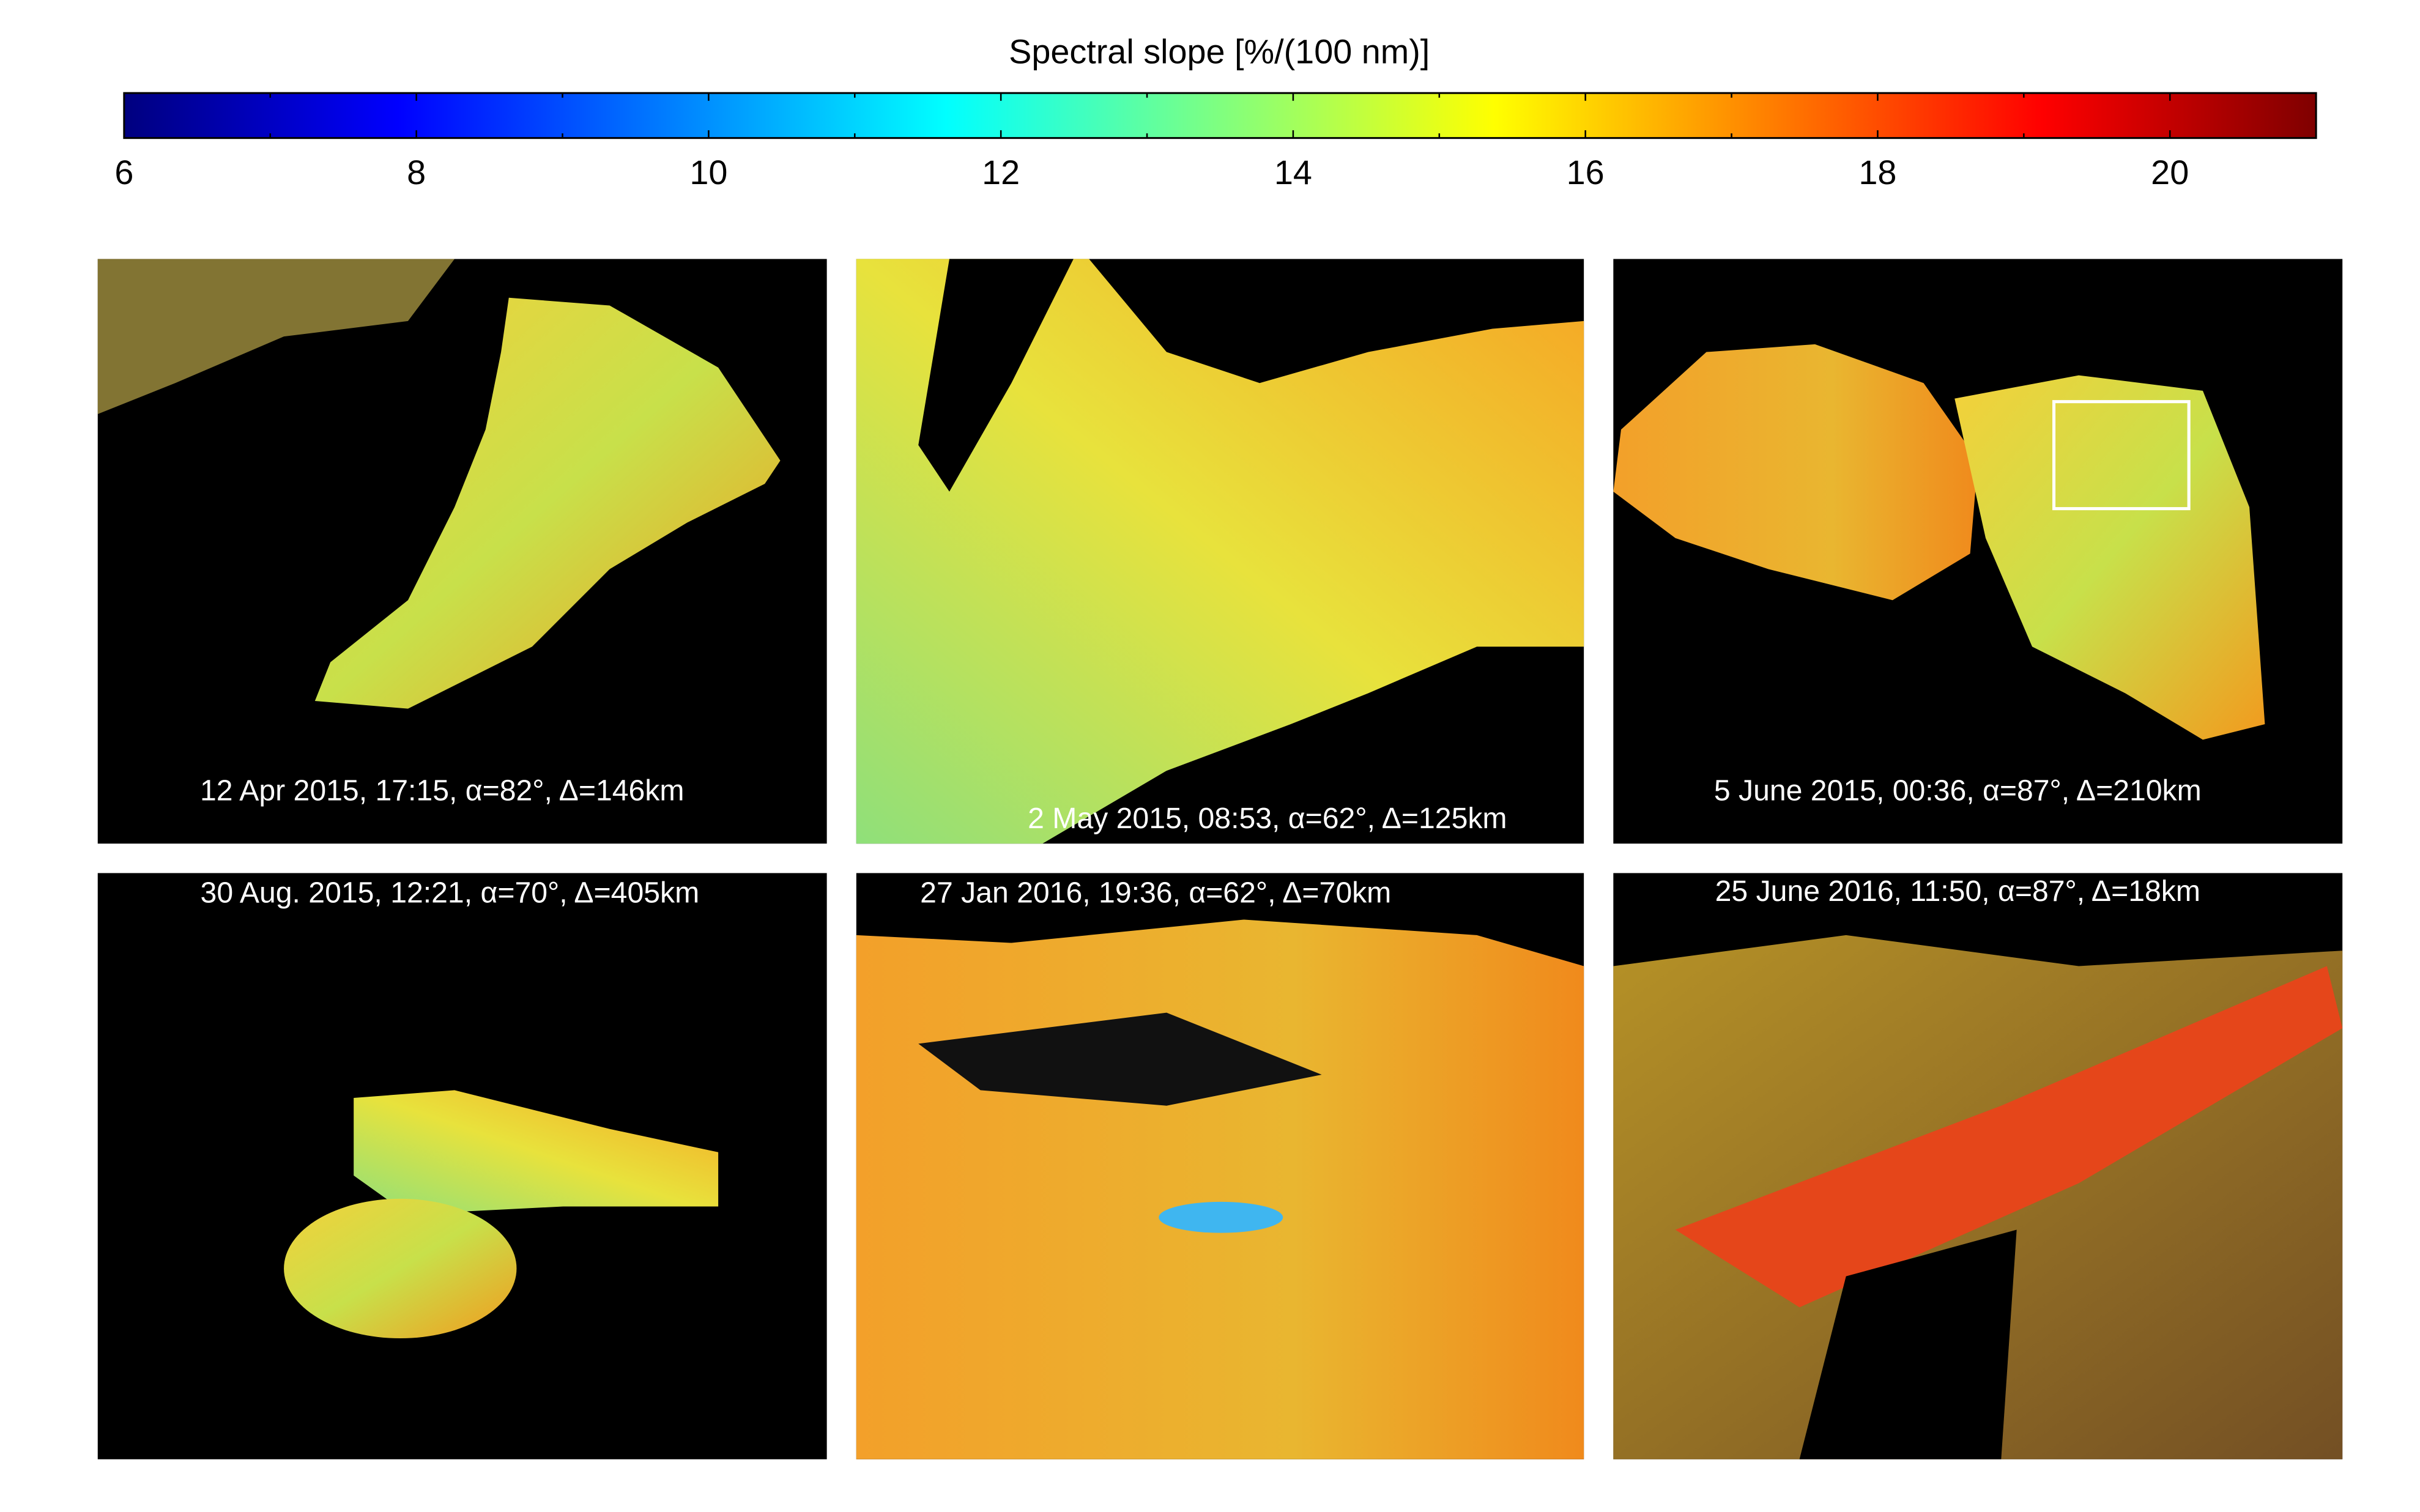 The width and height of the screenshot is (2420, 1512). What do you see at coordinates (123, 172) in the screenshot?
I see `colorbar-tick-label: 6` at bounding box center [123, 172].